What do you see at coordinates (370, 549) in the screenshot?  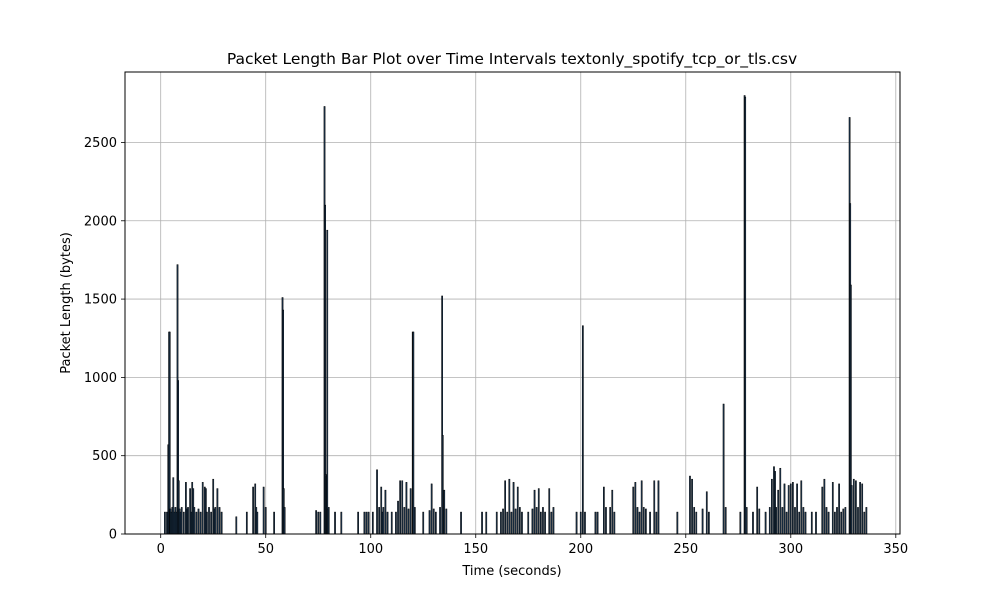 I see `x-tick-label: 100` at bounding box center [370, 549].